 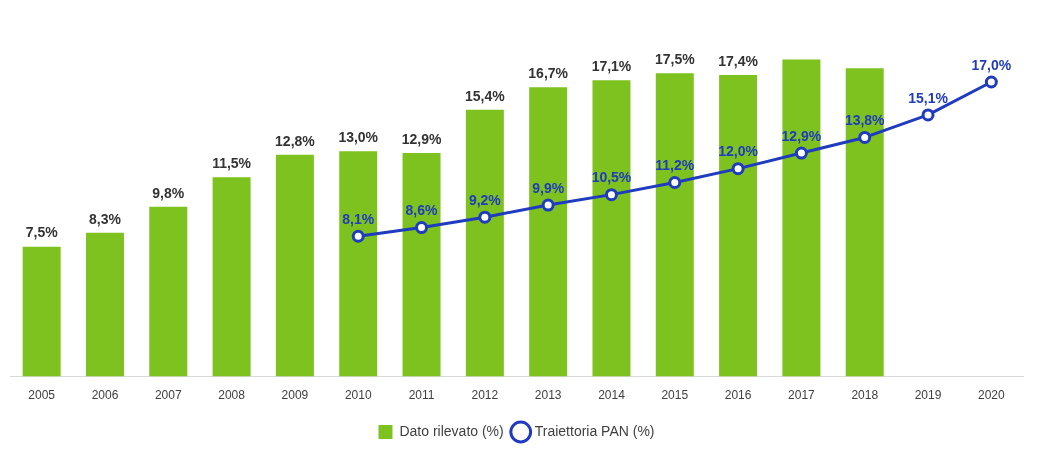 What do you see at coordinates (928, 395) in the screenshot?
I see `x-tick-label: 2019` at bounding box center [928, 395].